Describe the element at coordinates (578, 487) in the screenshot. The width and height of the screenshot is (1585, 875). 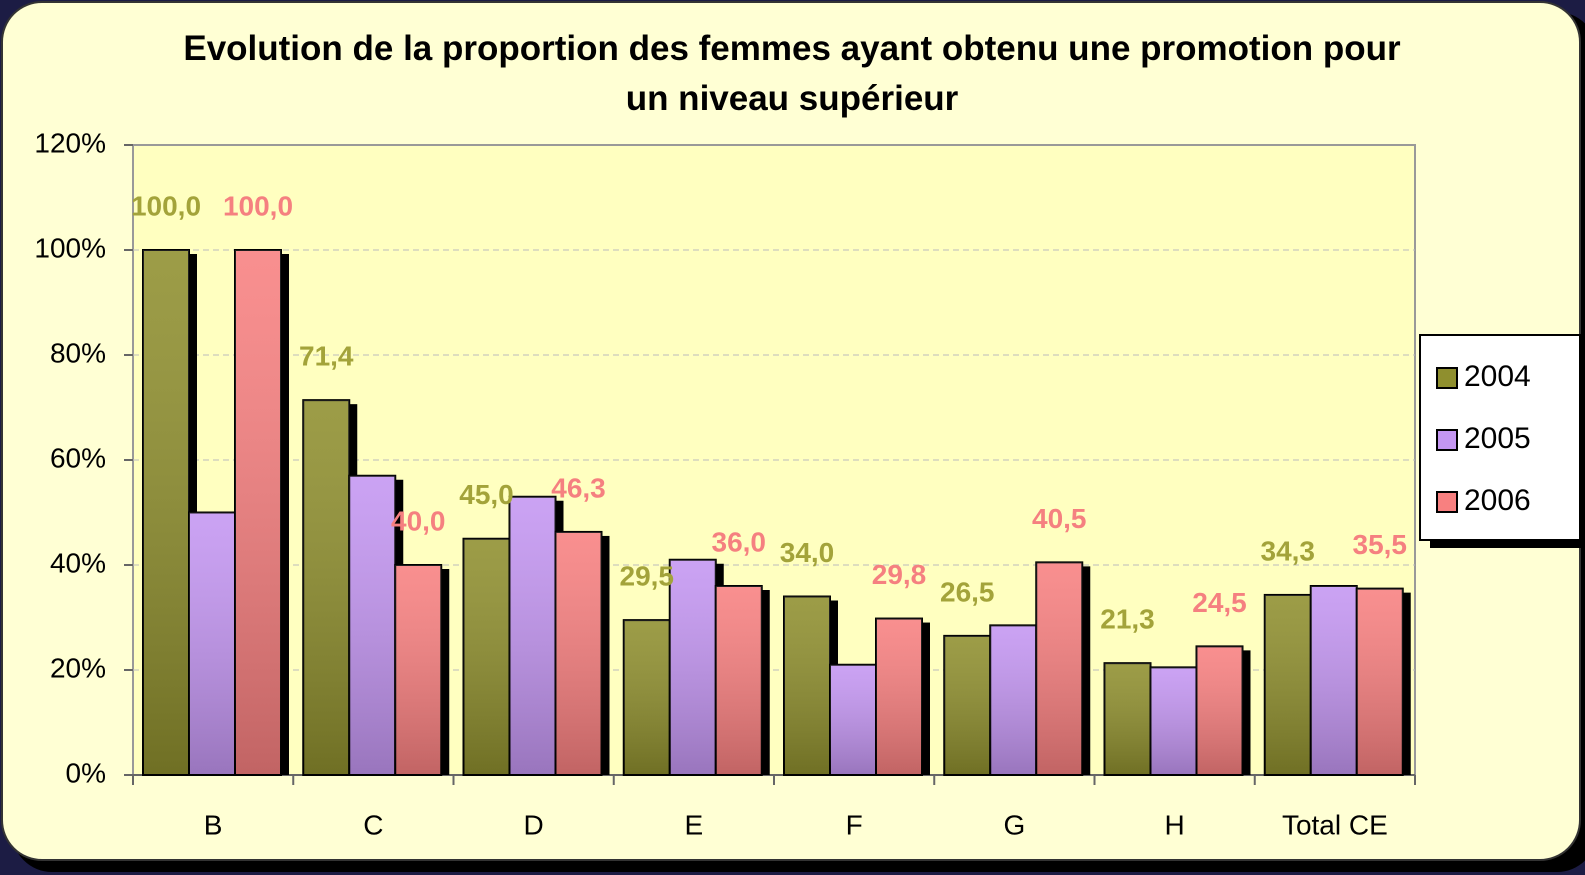
I see `data-label: 46,3` at that location.